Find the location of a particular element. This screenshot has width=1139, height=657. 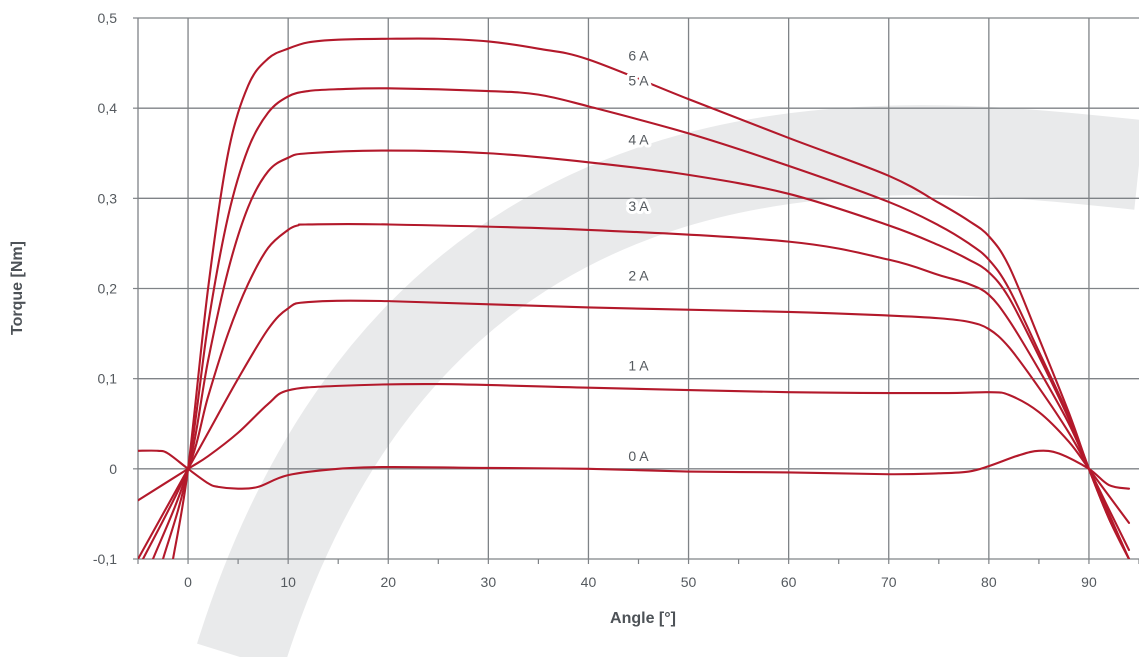

series-label-4: 4 A is located at coordinates (638, 139).